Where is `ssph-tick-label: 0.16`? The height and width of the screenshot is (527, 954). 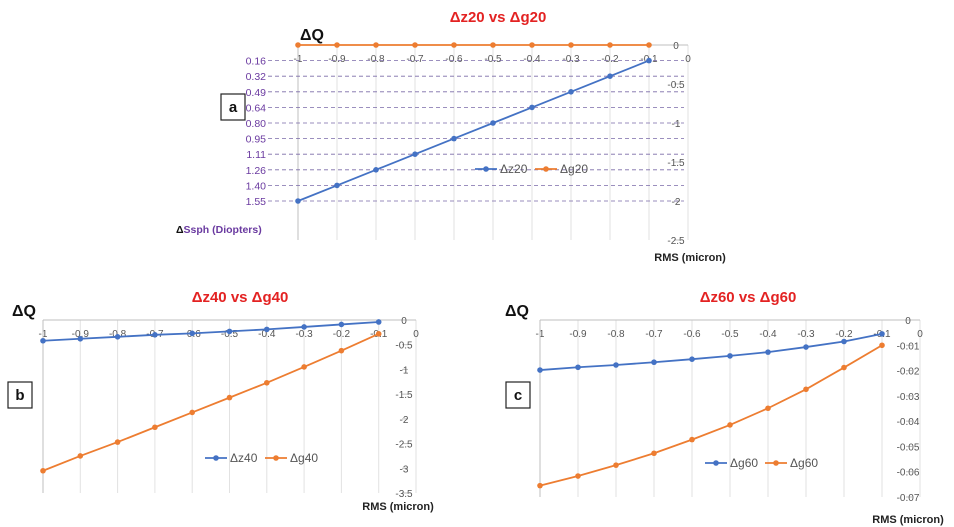 ssph-tick-label: 0.16 is located at coordinates (256, 62).